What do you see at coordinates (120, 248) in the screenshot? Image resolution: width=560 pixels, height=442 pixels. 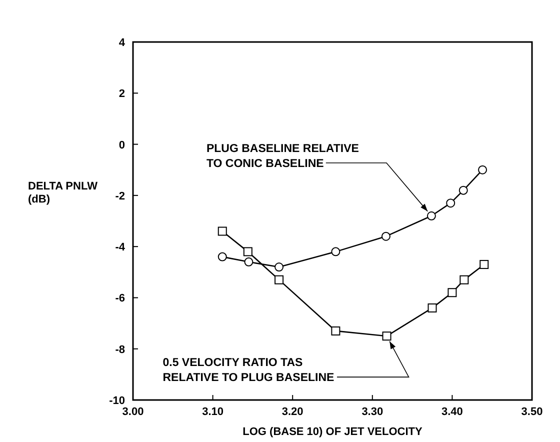 I see `y-tick-label: -4` at bounding box center [120, 248].